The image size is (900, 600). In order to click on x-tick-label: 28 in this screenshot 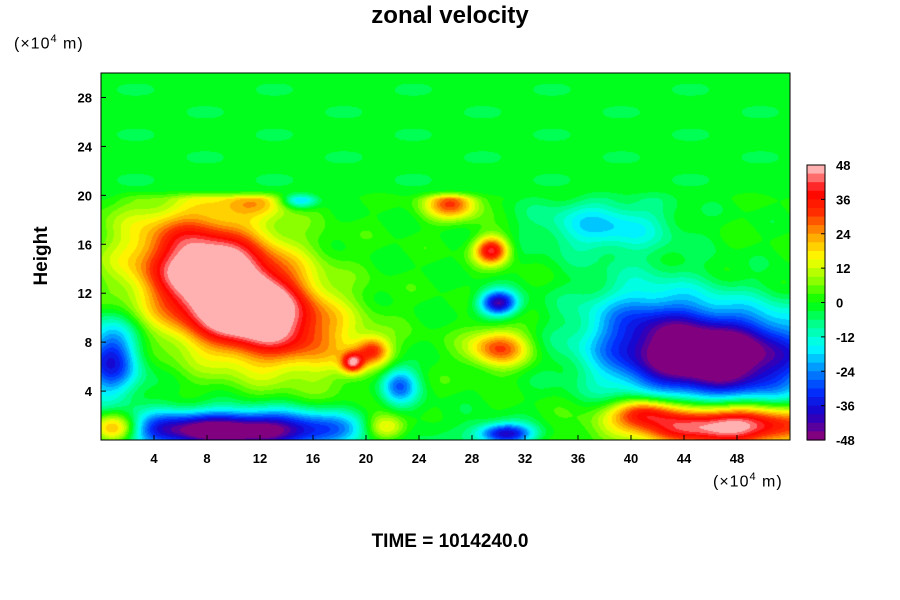, I will do `click(472, 458)`.